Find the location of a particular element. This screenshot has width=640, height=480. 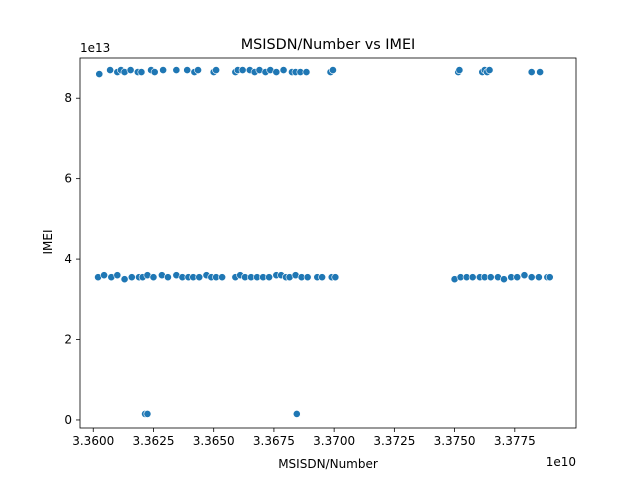

x-axis-label: MSISDN/Number is located at coordinates (328, 464).